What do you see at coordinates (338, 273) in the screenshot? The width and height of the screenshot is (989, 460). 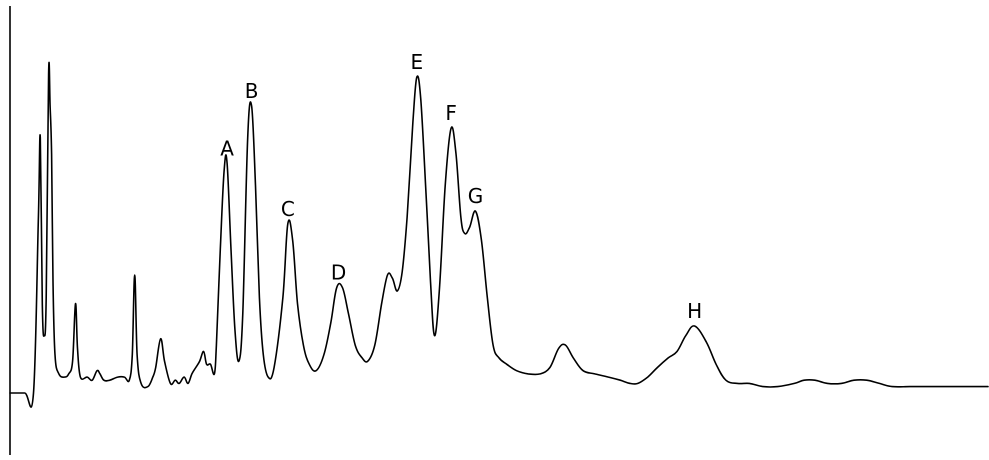 I see `peak-label-d: D` at bounding box center [338, 273].